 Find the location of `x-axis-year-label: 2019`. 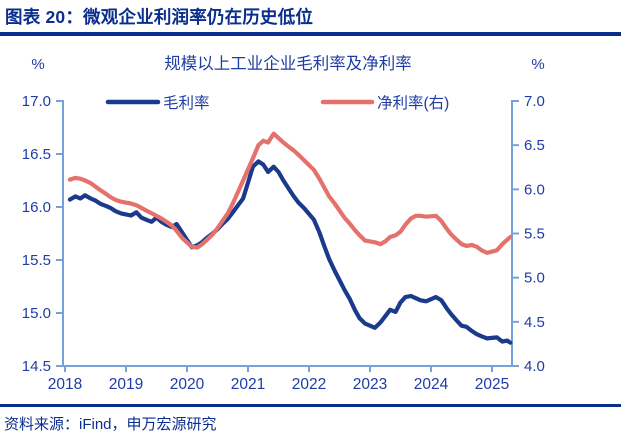

x-axis-year-label: 2019 is located at coordinates (126, 384).